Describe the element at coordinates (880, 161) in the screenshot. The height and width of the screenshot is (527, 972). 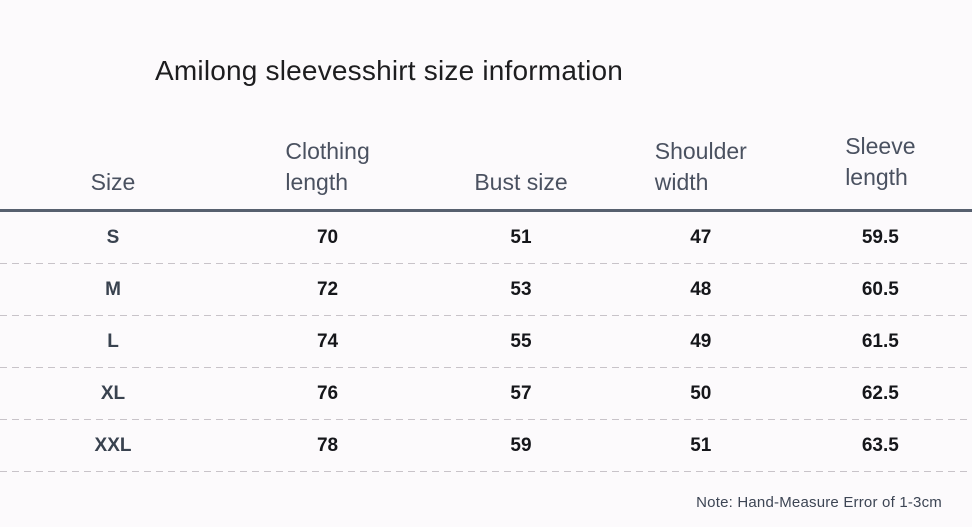
I see `column-header-label: Sleeve length` at that location.